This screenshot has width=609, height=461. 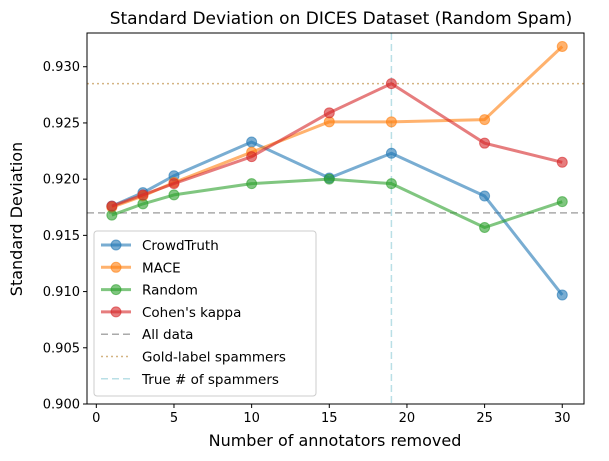 I want to click on y-axis: 0.900 0.905 0.910 0.915 0.920 0.925 0.930, so click(x=65, y=236).